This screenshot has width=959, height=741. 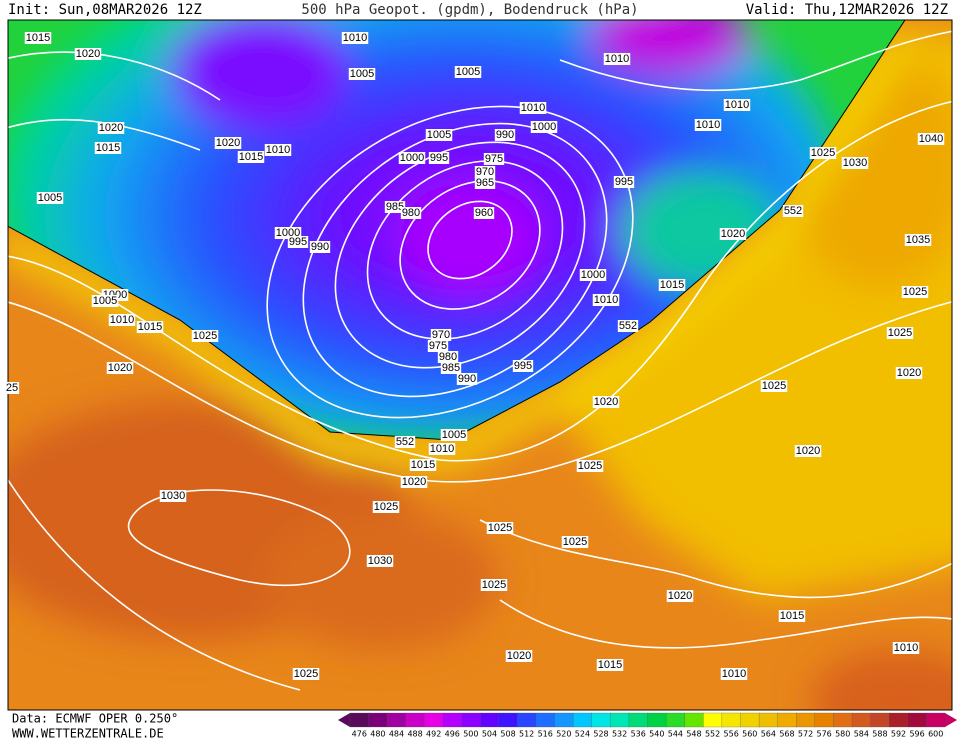 I want to click on isobar-label: 985, so click(x=451, y=368).